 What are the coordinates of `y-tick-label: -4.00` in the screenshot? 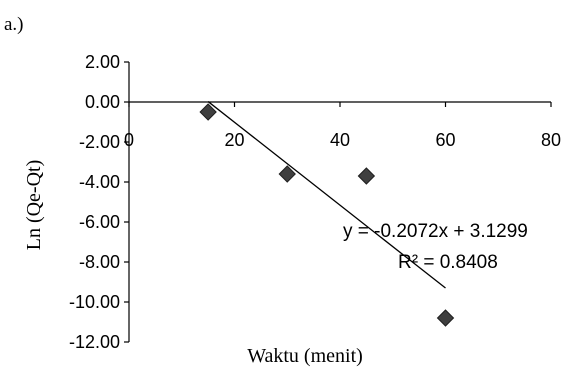 It's located at (99, 182).